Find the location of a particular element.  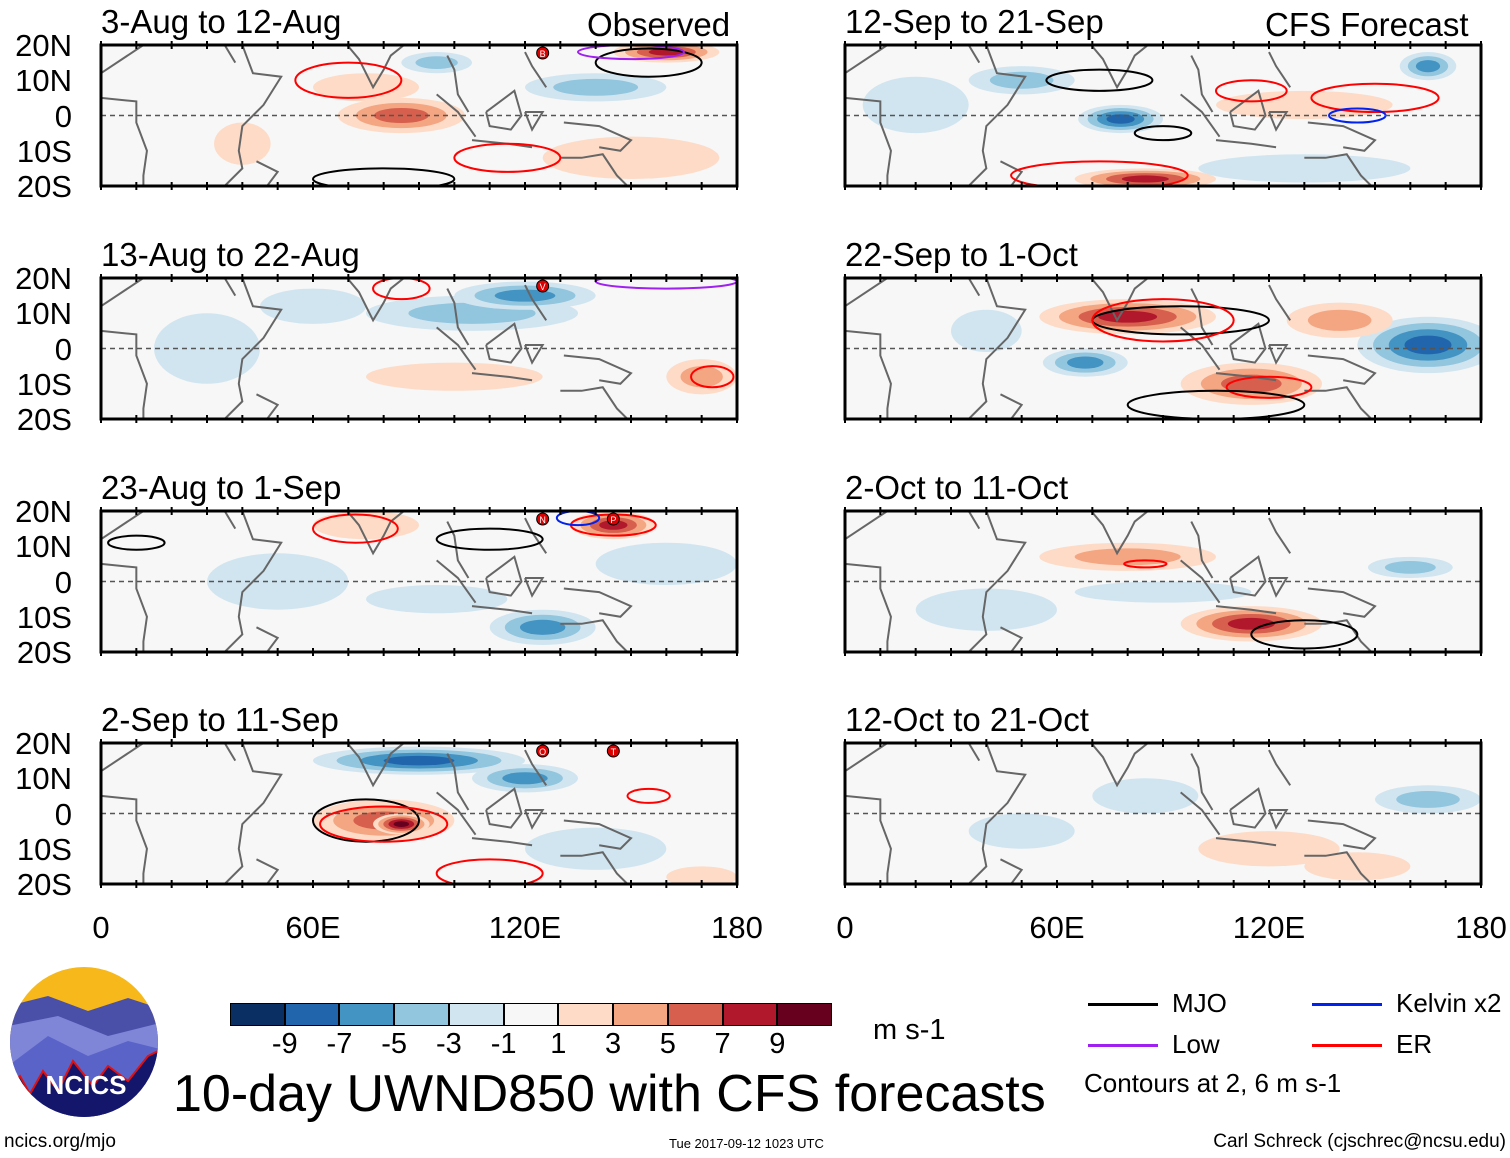

legend-label: ER is located at coordinates (1414, 1044).